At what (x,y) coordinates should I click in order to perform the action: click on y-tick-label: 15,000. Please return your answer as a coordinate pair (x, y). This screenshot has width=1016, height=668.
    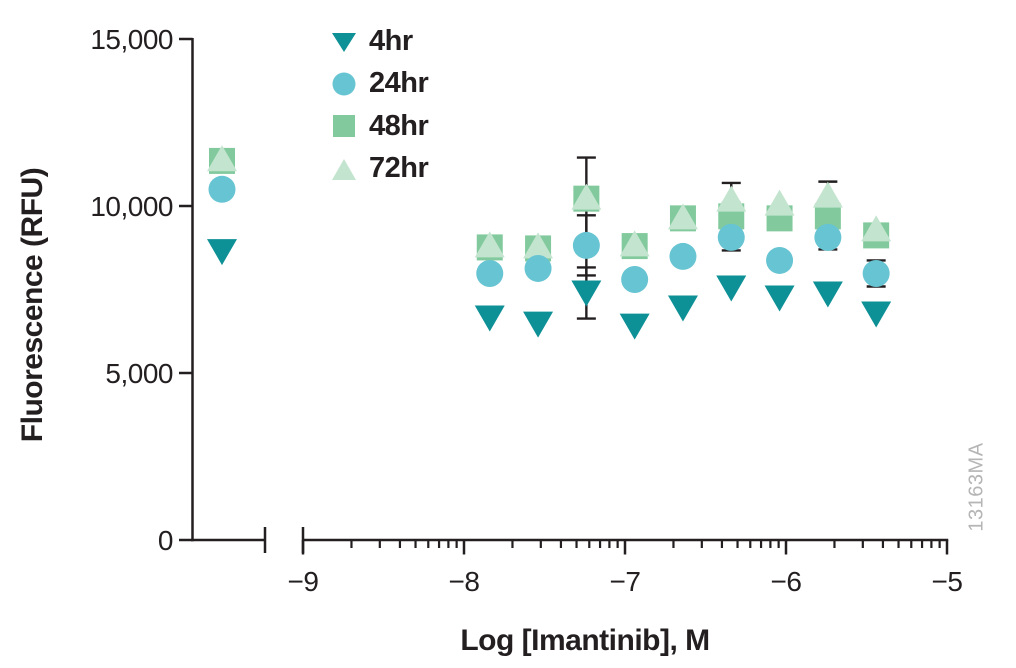
    Looking at the image, I should click on (131, 39).